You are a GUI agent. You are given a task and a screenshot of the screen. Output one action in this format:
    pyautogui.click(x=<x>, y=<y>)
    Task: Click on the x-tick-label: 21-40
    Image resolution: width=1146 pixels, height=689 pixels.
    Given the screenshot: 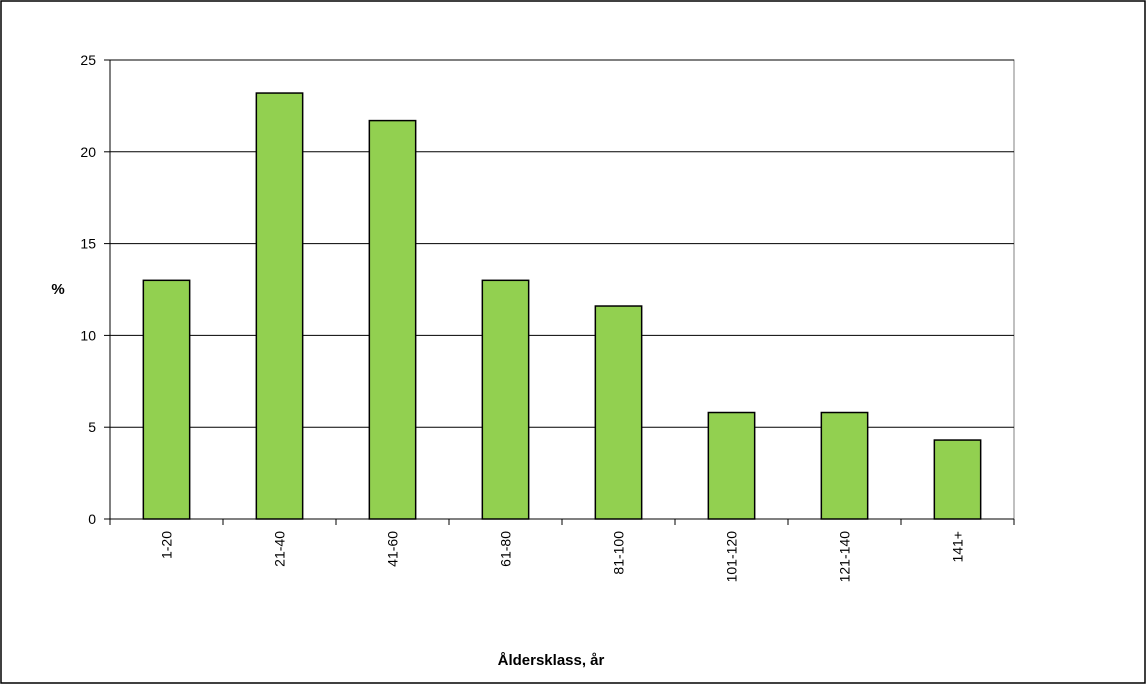 What is the action you would take?
    pyautogui.click(x=280, y=549)
    